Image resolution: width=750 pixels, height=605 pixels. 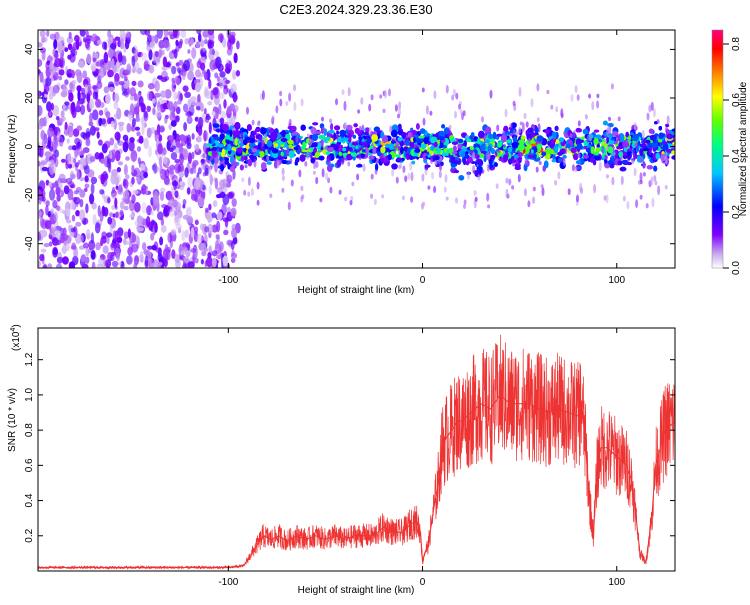 I want to click on x-tick-label: -100, so click(x=228, y=582).